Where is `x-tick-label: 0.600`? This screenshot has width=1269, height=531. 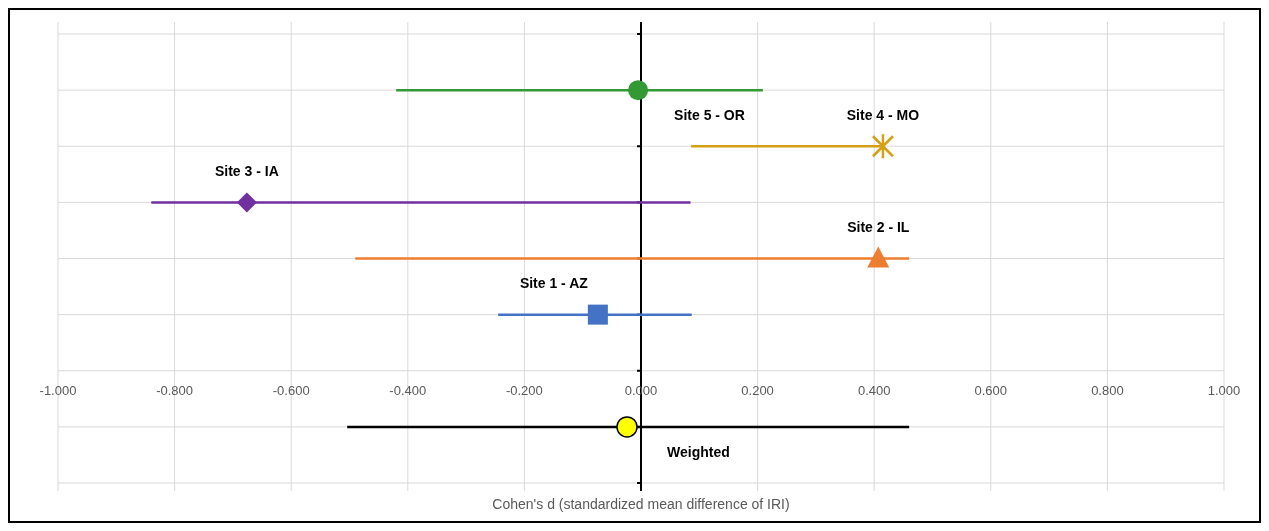
x-tick-label: 0.600 is located at coordinates (991, 391).